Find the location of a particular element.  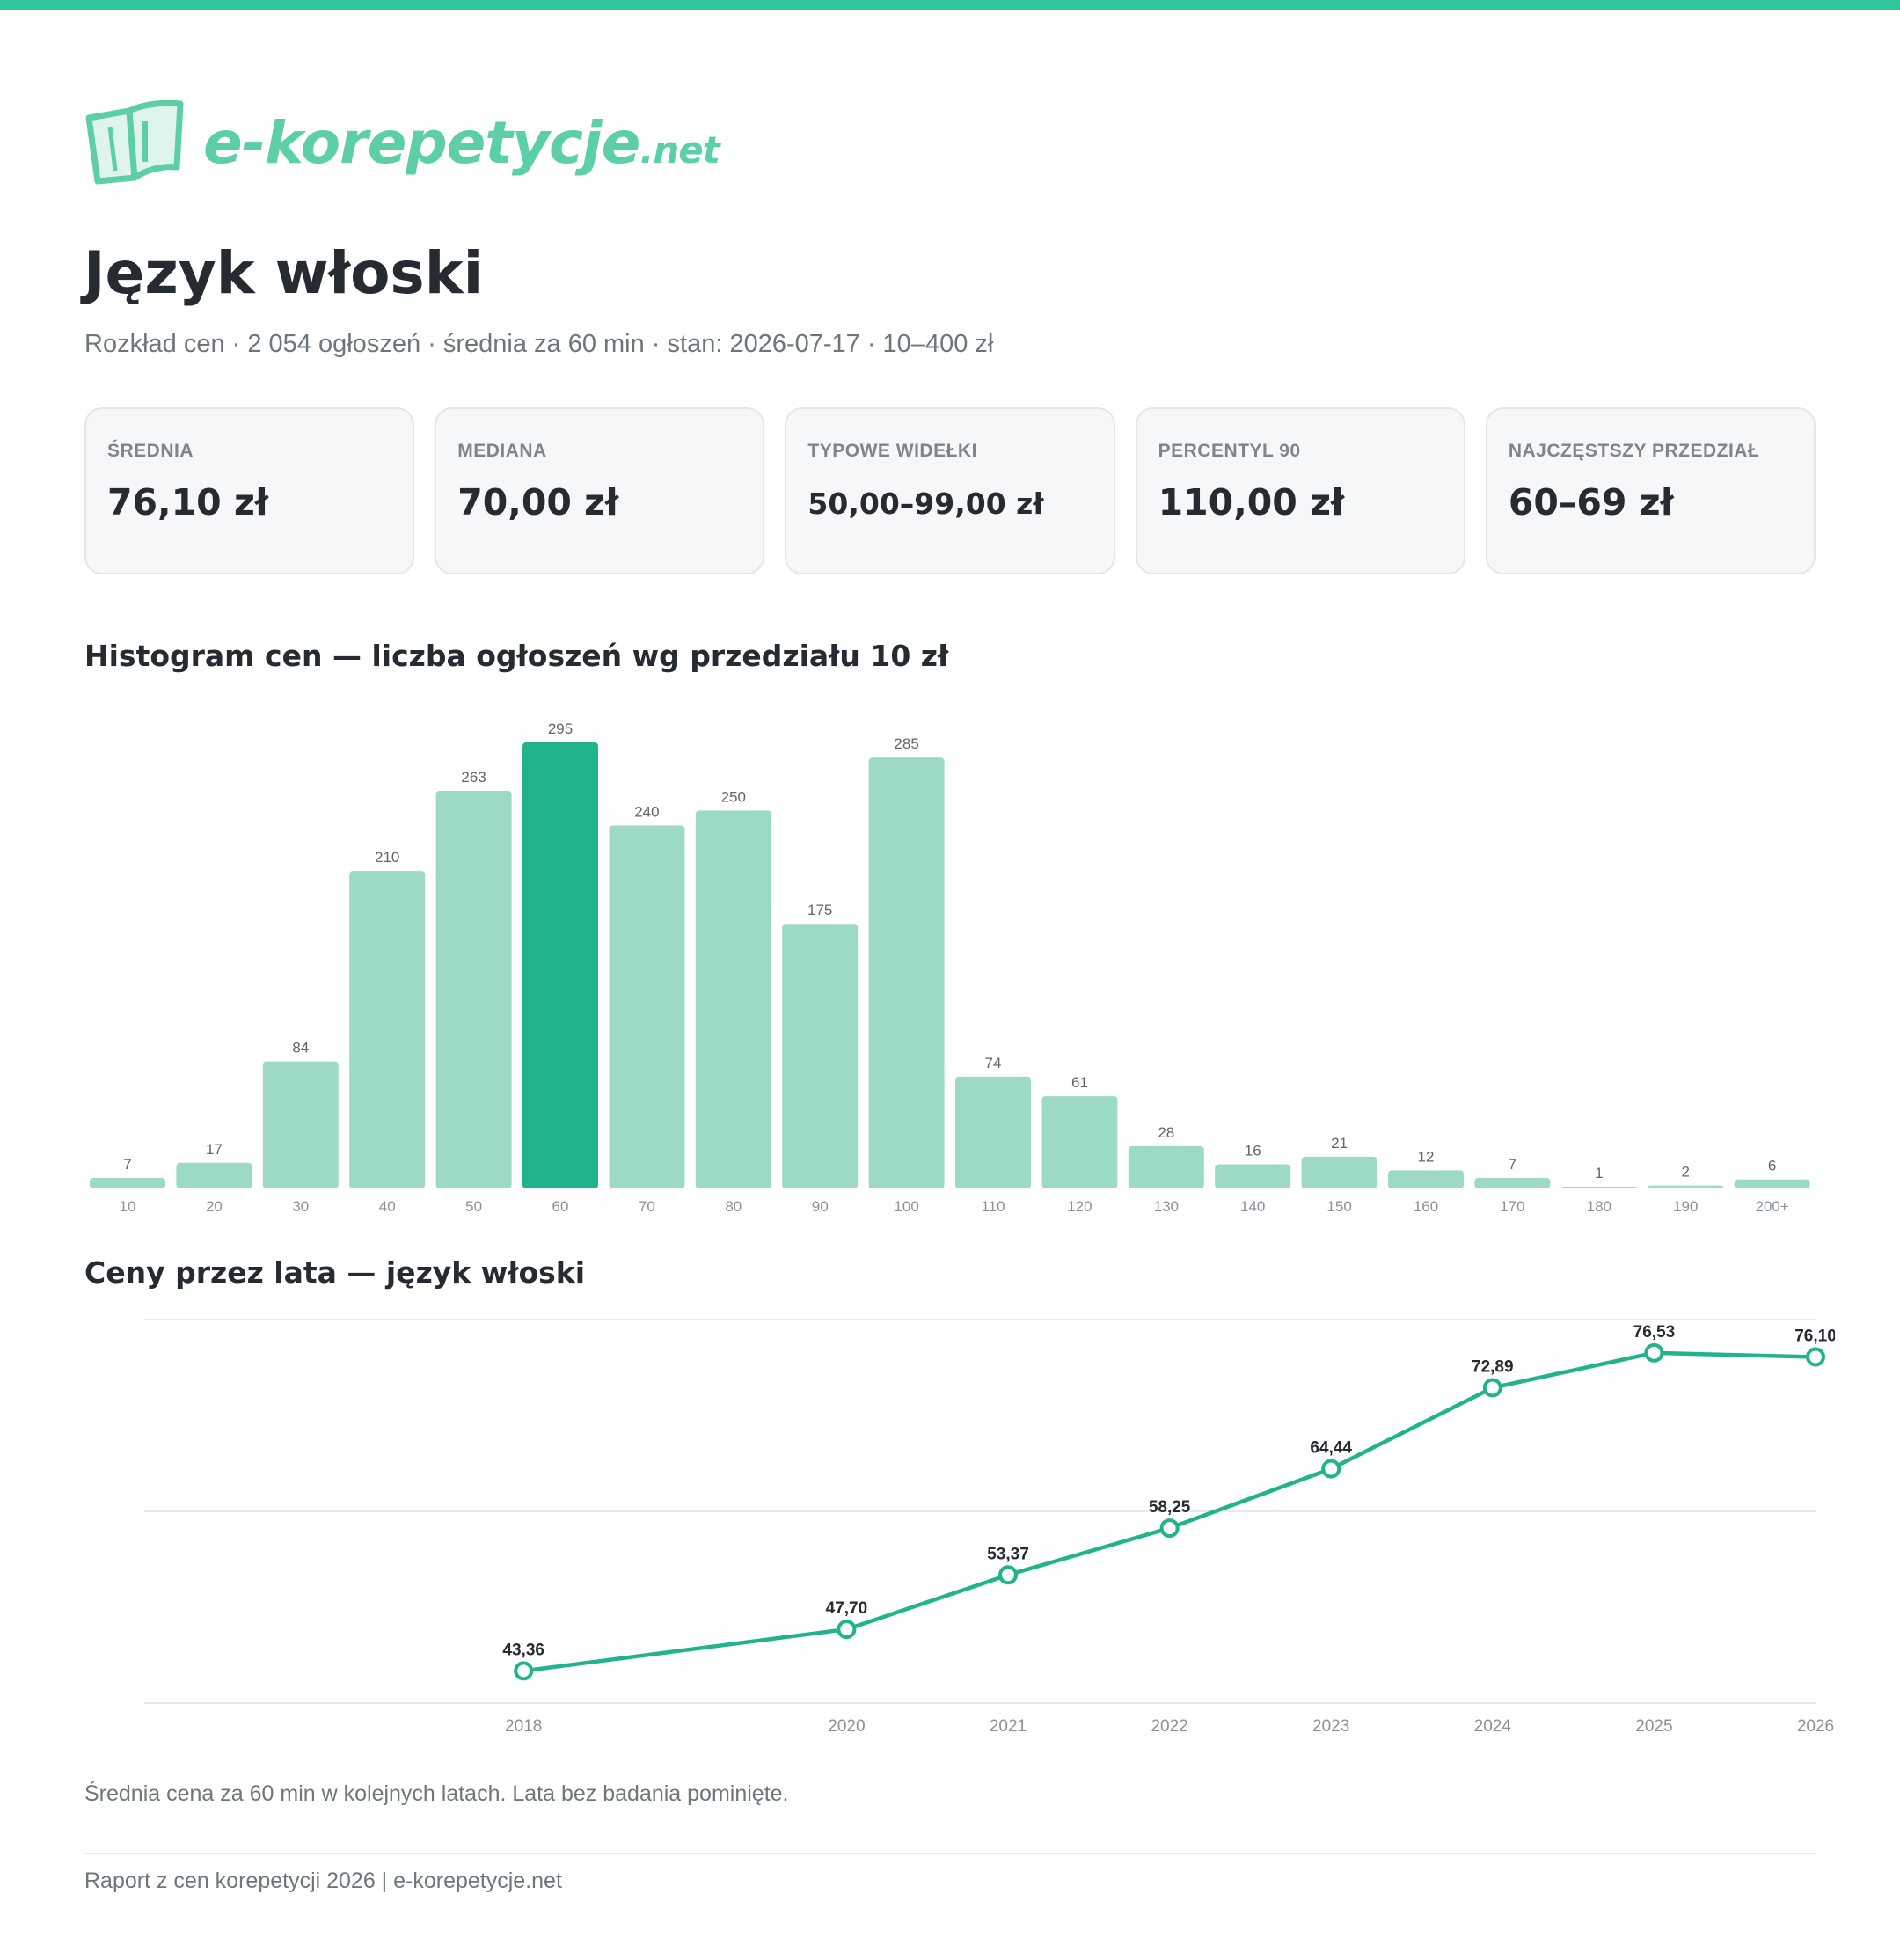

x-tick-label: 140 is located at coordinates (1252, 1206).